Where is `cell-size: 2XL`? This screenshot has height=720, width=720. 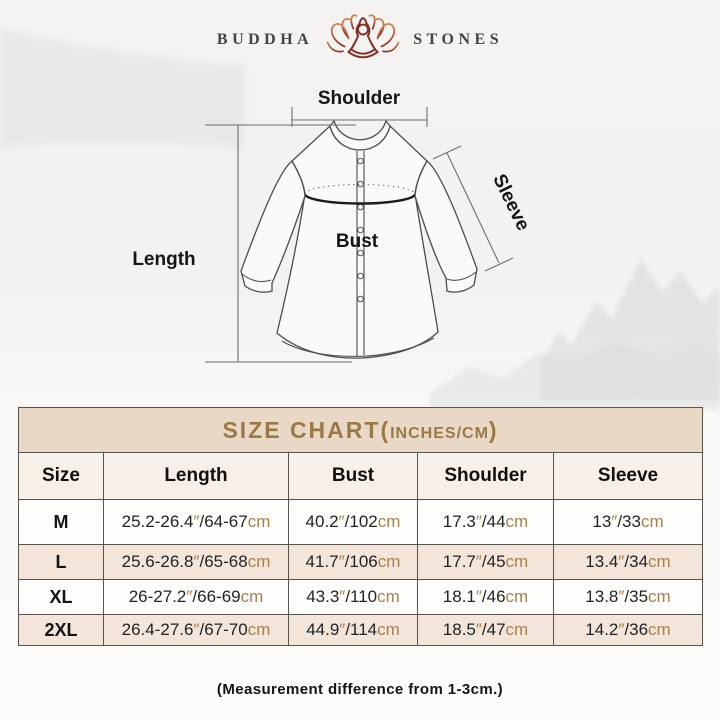
cell-size: 2XL is located at coordinates (61, 630).